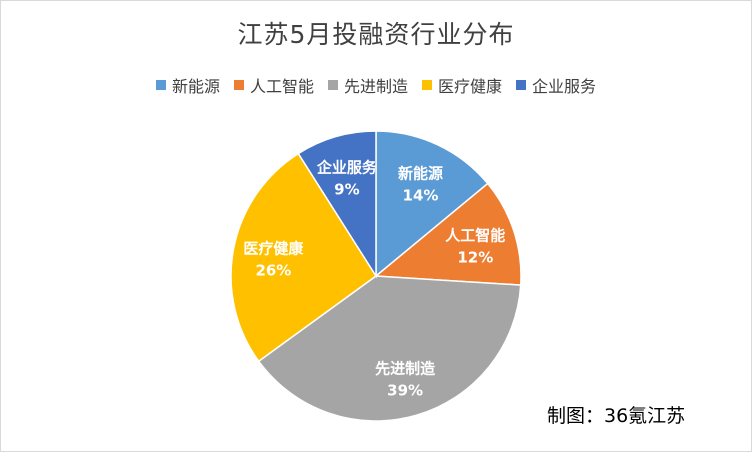  Describe the element at coordinates (346, 190) in the screenshot. I see `slice-percent-label: 9%` at that location.